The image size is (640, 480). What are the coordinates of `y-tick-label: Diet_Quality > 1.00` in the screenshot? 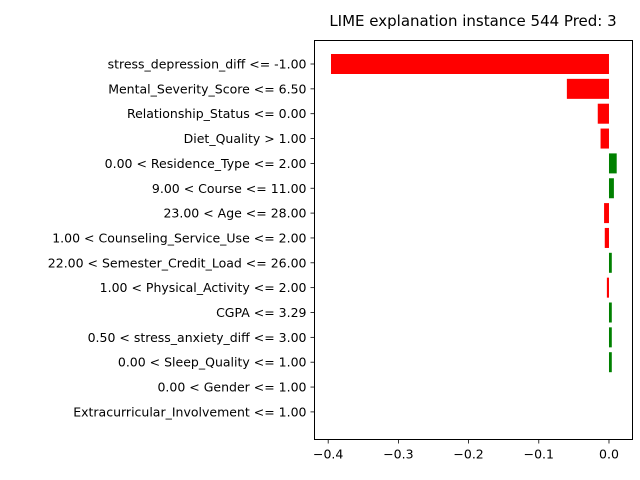 It's located at (245, 138).